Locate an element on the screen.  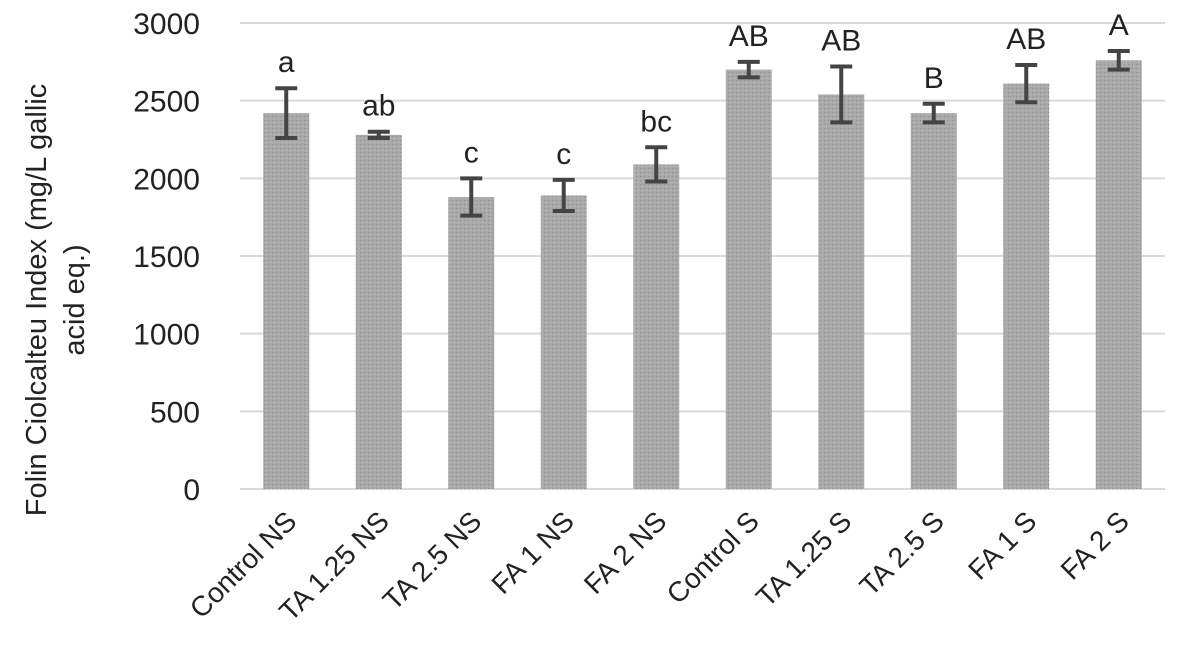
y-tick-label: 1500 is located at coordinates (166, 257).